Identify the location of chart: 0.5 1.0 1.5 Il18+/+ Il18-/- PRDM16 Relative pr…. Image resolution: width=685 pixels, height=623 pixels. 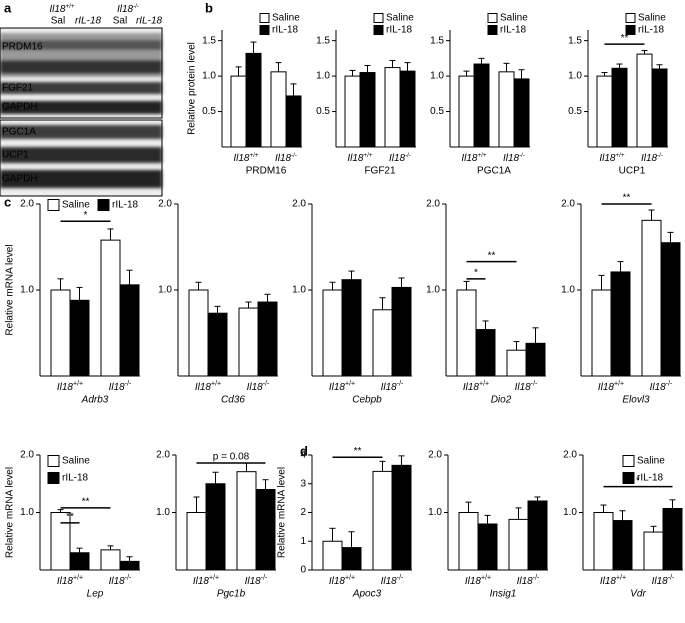
(244, 95).